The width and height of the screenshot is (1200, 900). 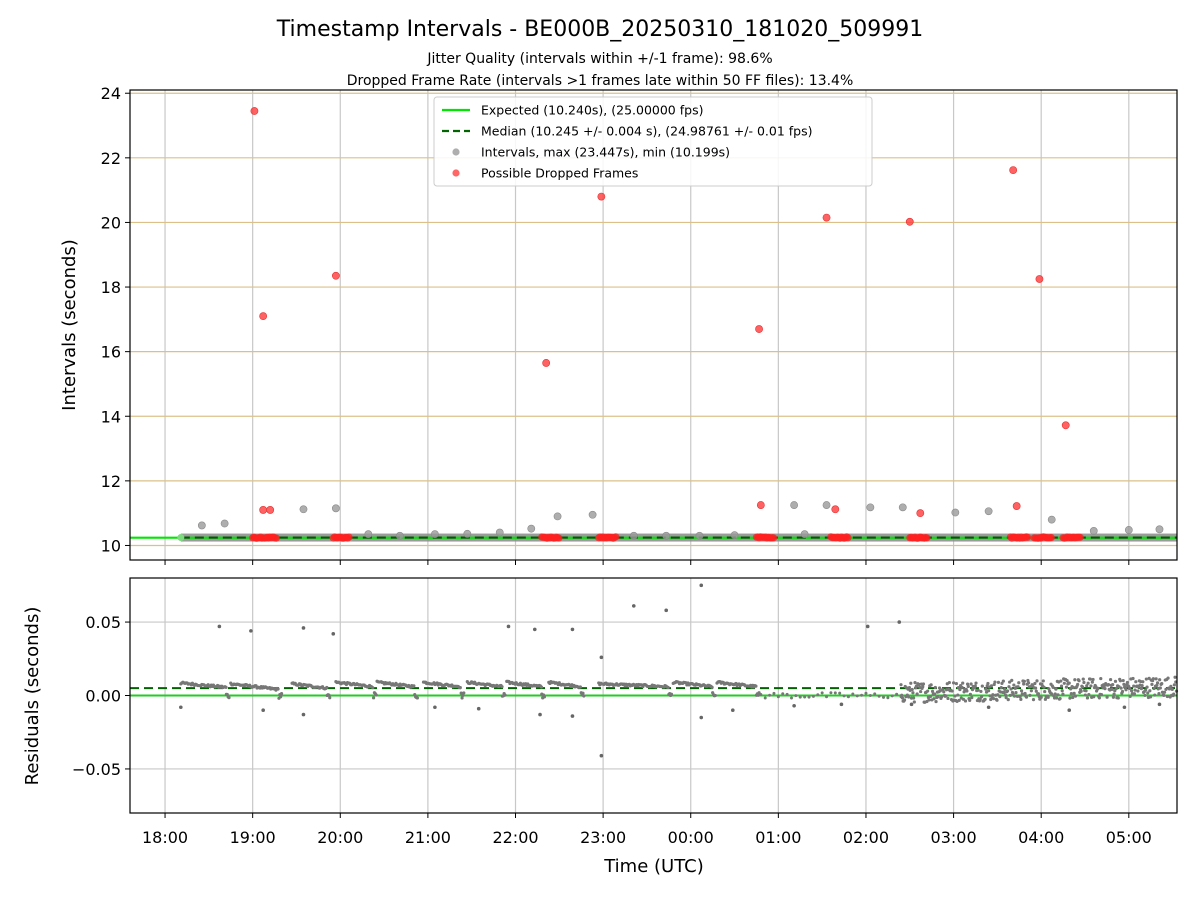 I want to click on legend-label: Intervals, max (23.447s), min (10.199s), so click(x=605, y=152).